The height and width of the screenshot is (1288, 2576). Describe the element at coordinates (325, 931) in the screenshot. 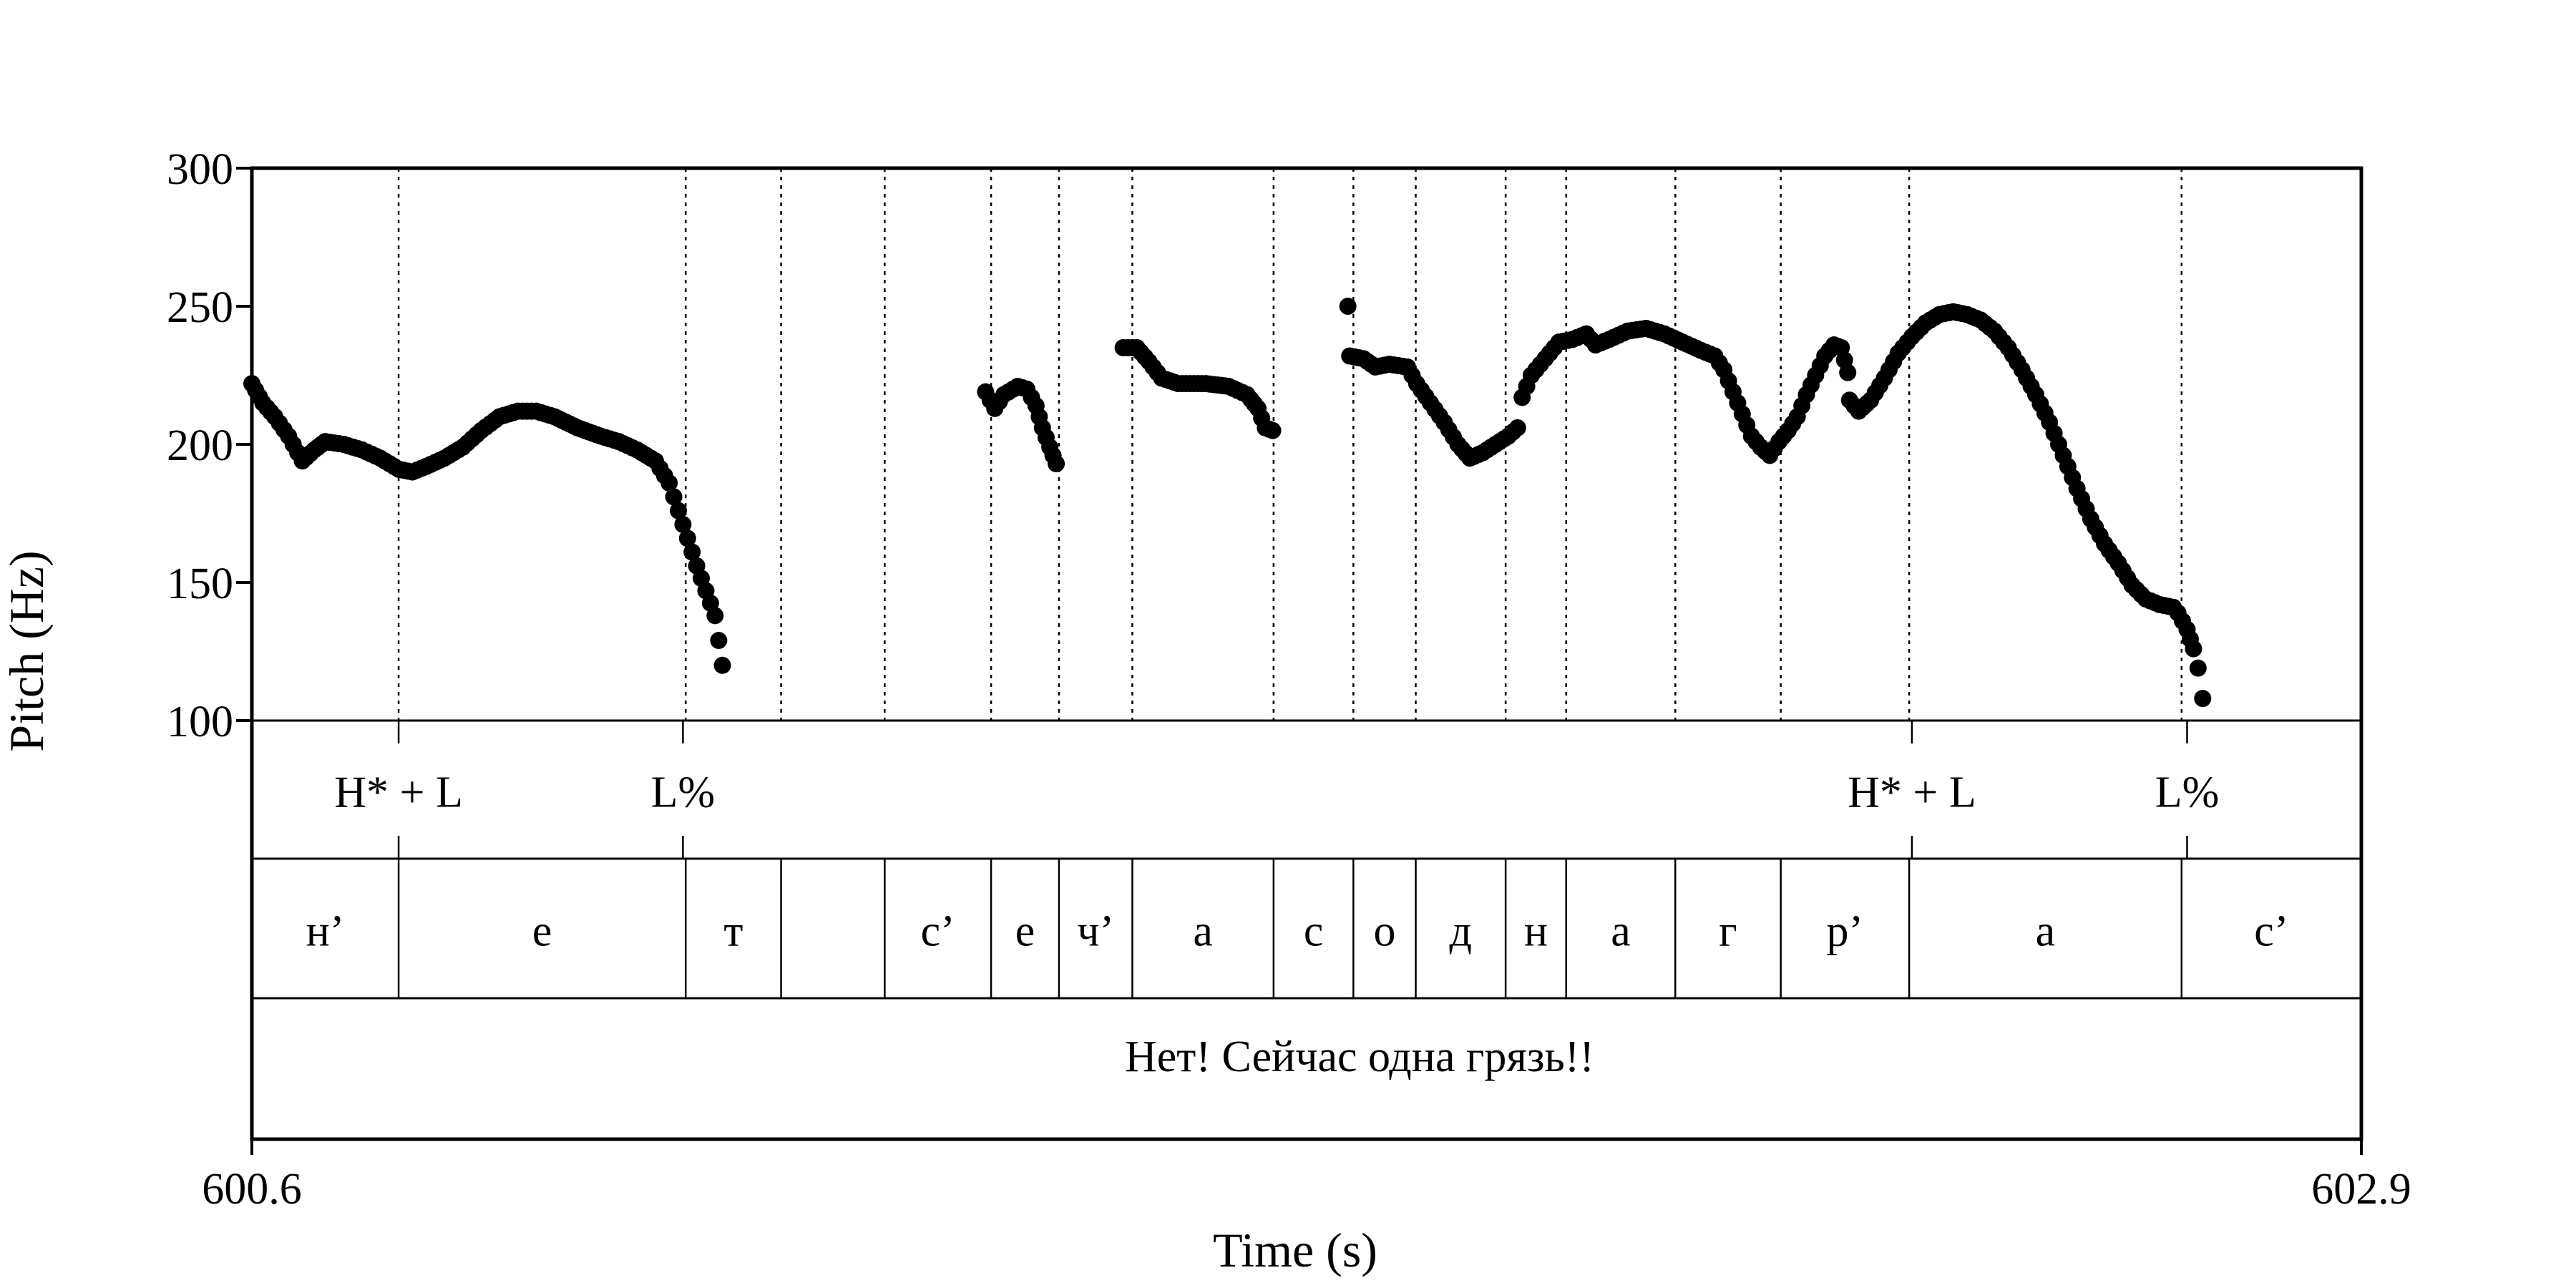

I see `segment-label: н’` at that location.